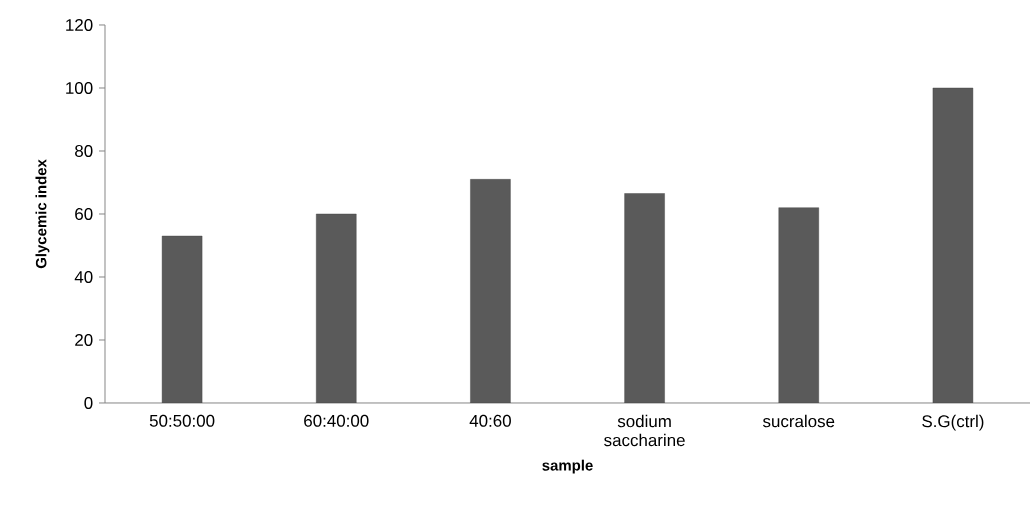 Image resolution: width=1032 pixels, height=517 pixels. What do you see at coordinates (79, 87) in the screenshot?
I see `y-tick-label: 100` at bounding box center [79, 87].